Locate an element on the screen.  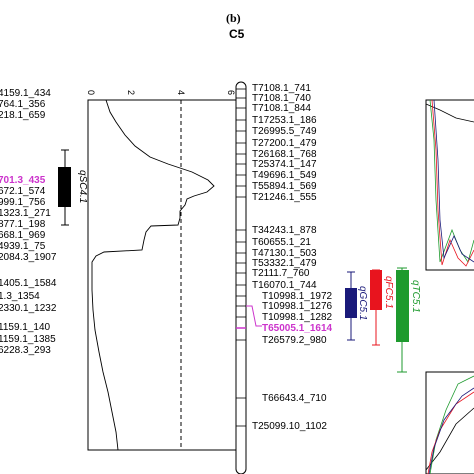
left-marker: 672.1_574 is located at coordinates (23, 191).